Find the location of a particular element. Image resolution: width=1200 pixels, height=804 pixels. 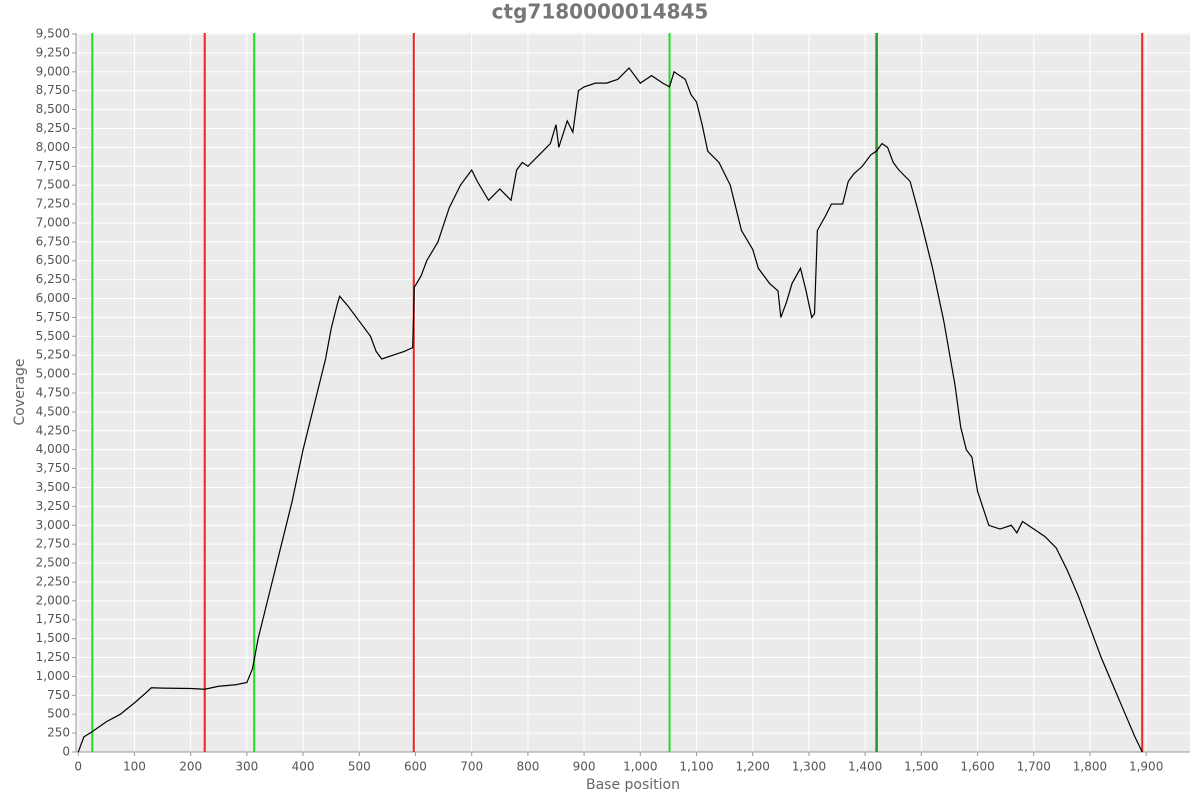

y-axis-label: Coverage is located at coordinates (20, 391).